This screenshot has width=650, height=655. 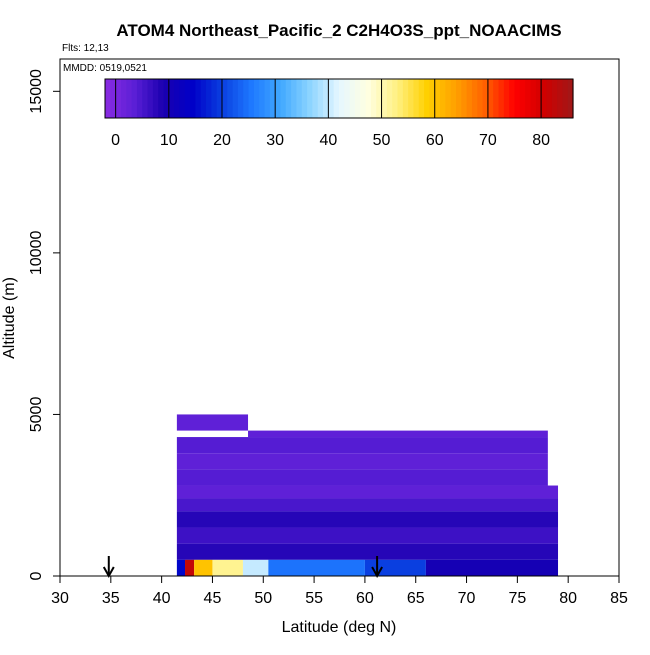 What do you see at coordinates (36, 253) in the screenshot?
I see `y-tick-label: 10000` at bounding box center [36, 253].